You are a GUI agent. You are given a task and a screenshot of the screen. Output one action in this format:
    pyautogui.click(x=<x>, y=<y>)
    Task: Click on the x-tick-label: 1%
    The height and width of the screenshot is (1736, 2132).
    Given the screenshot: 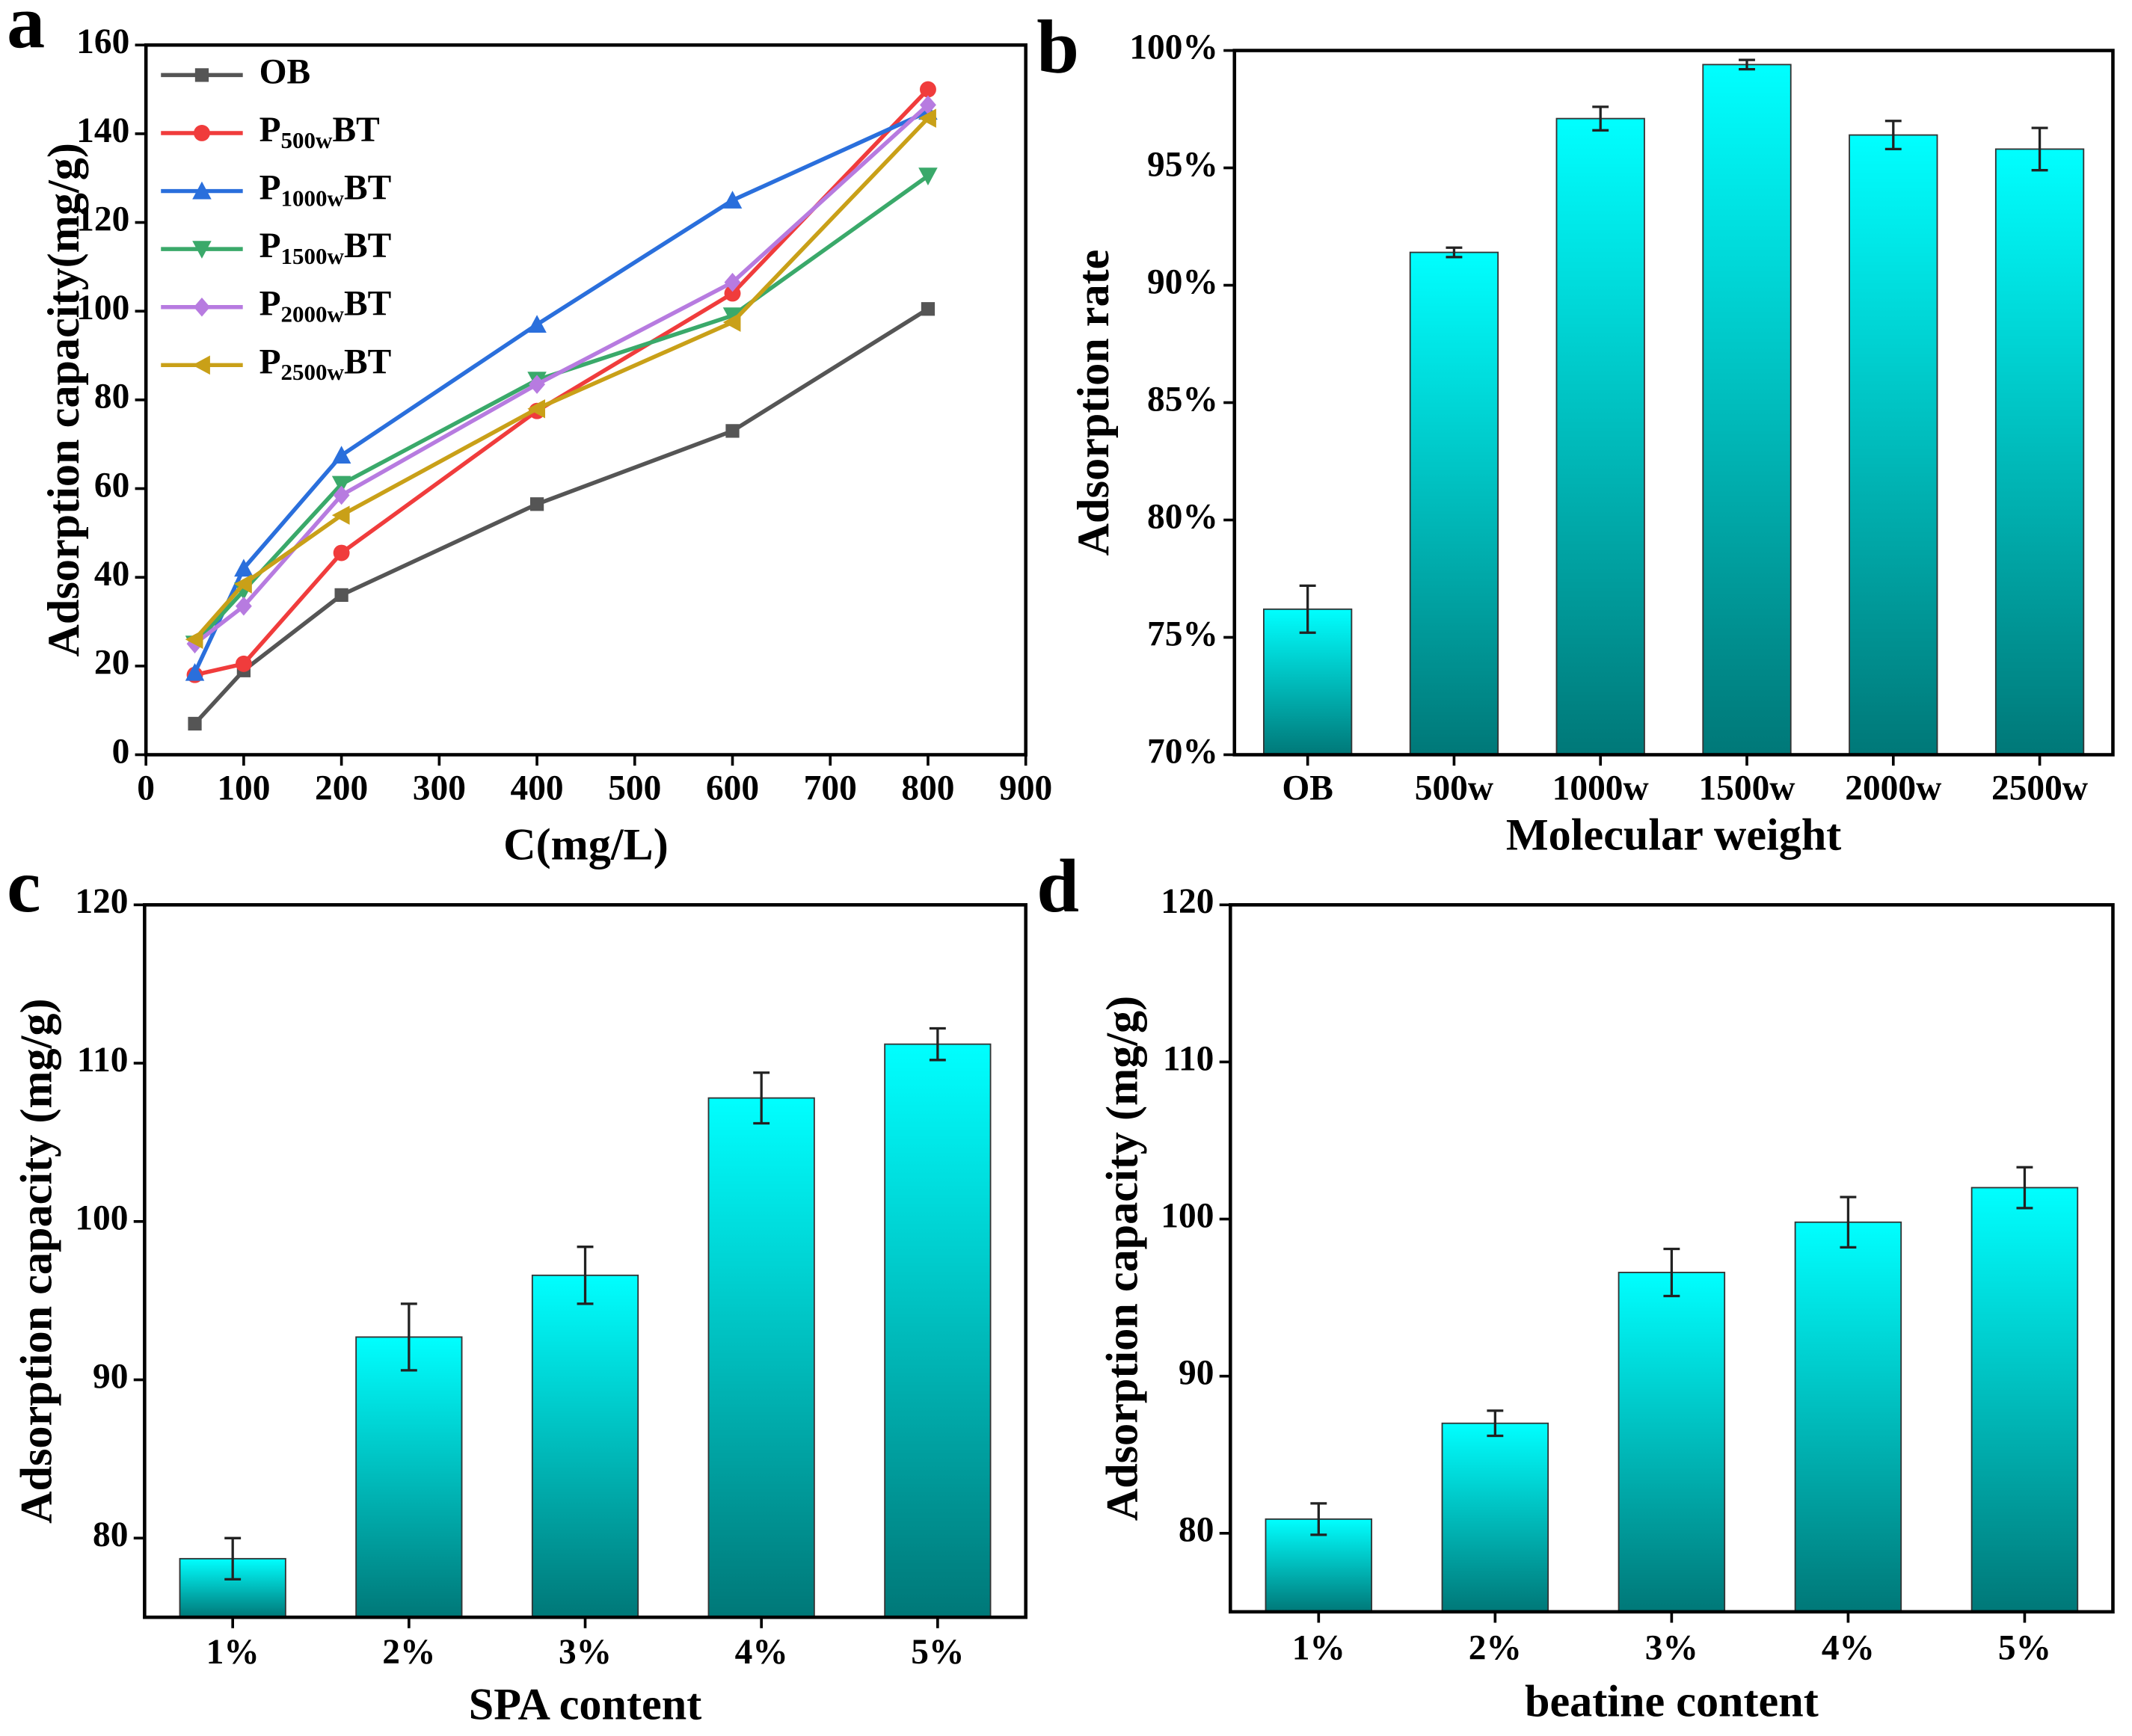 What is the action you would take?
    pyautogui.click(x=232, y=1652)
    